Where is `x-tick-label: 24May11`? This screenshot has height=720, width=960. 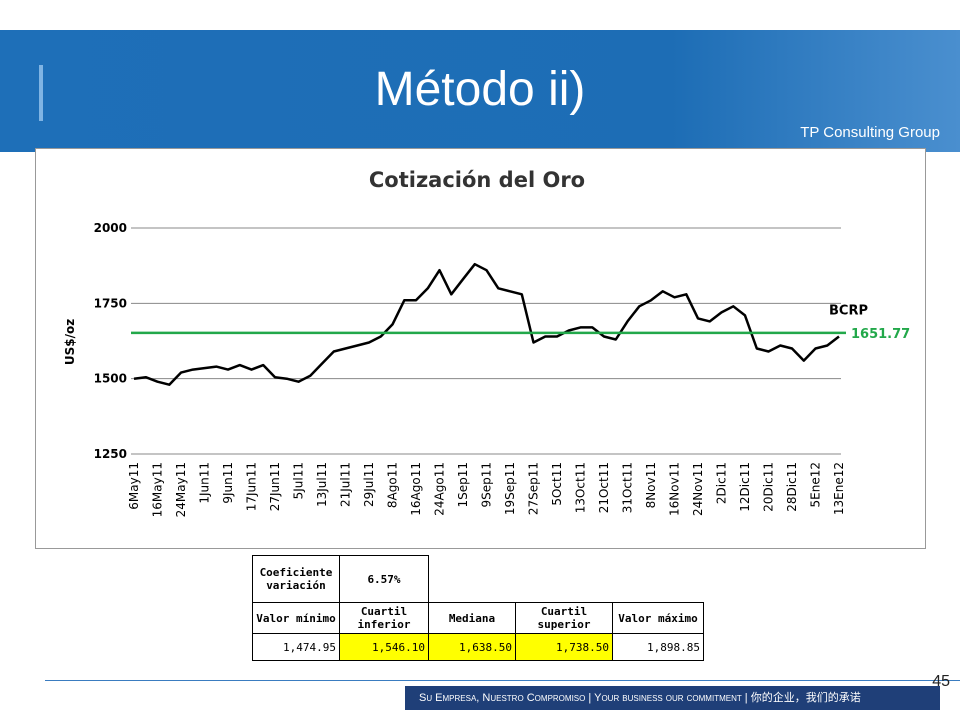 x-tick-label: 24May11 is located at coordinates (181, 489).